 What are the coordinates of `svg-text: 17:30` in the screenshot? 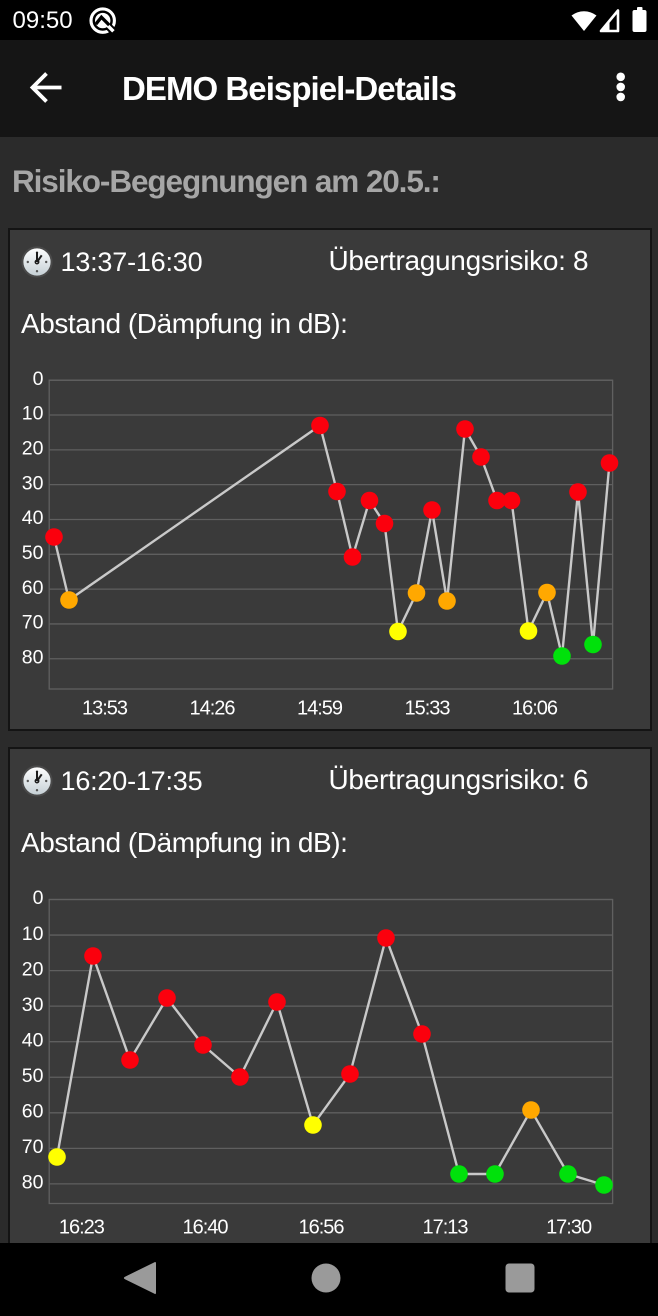 It's located at (569, 1228).